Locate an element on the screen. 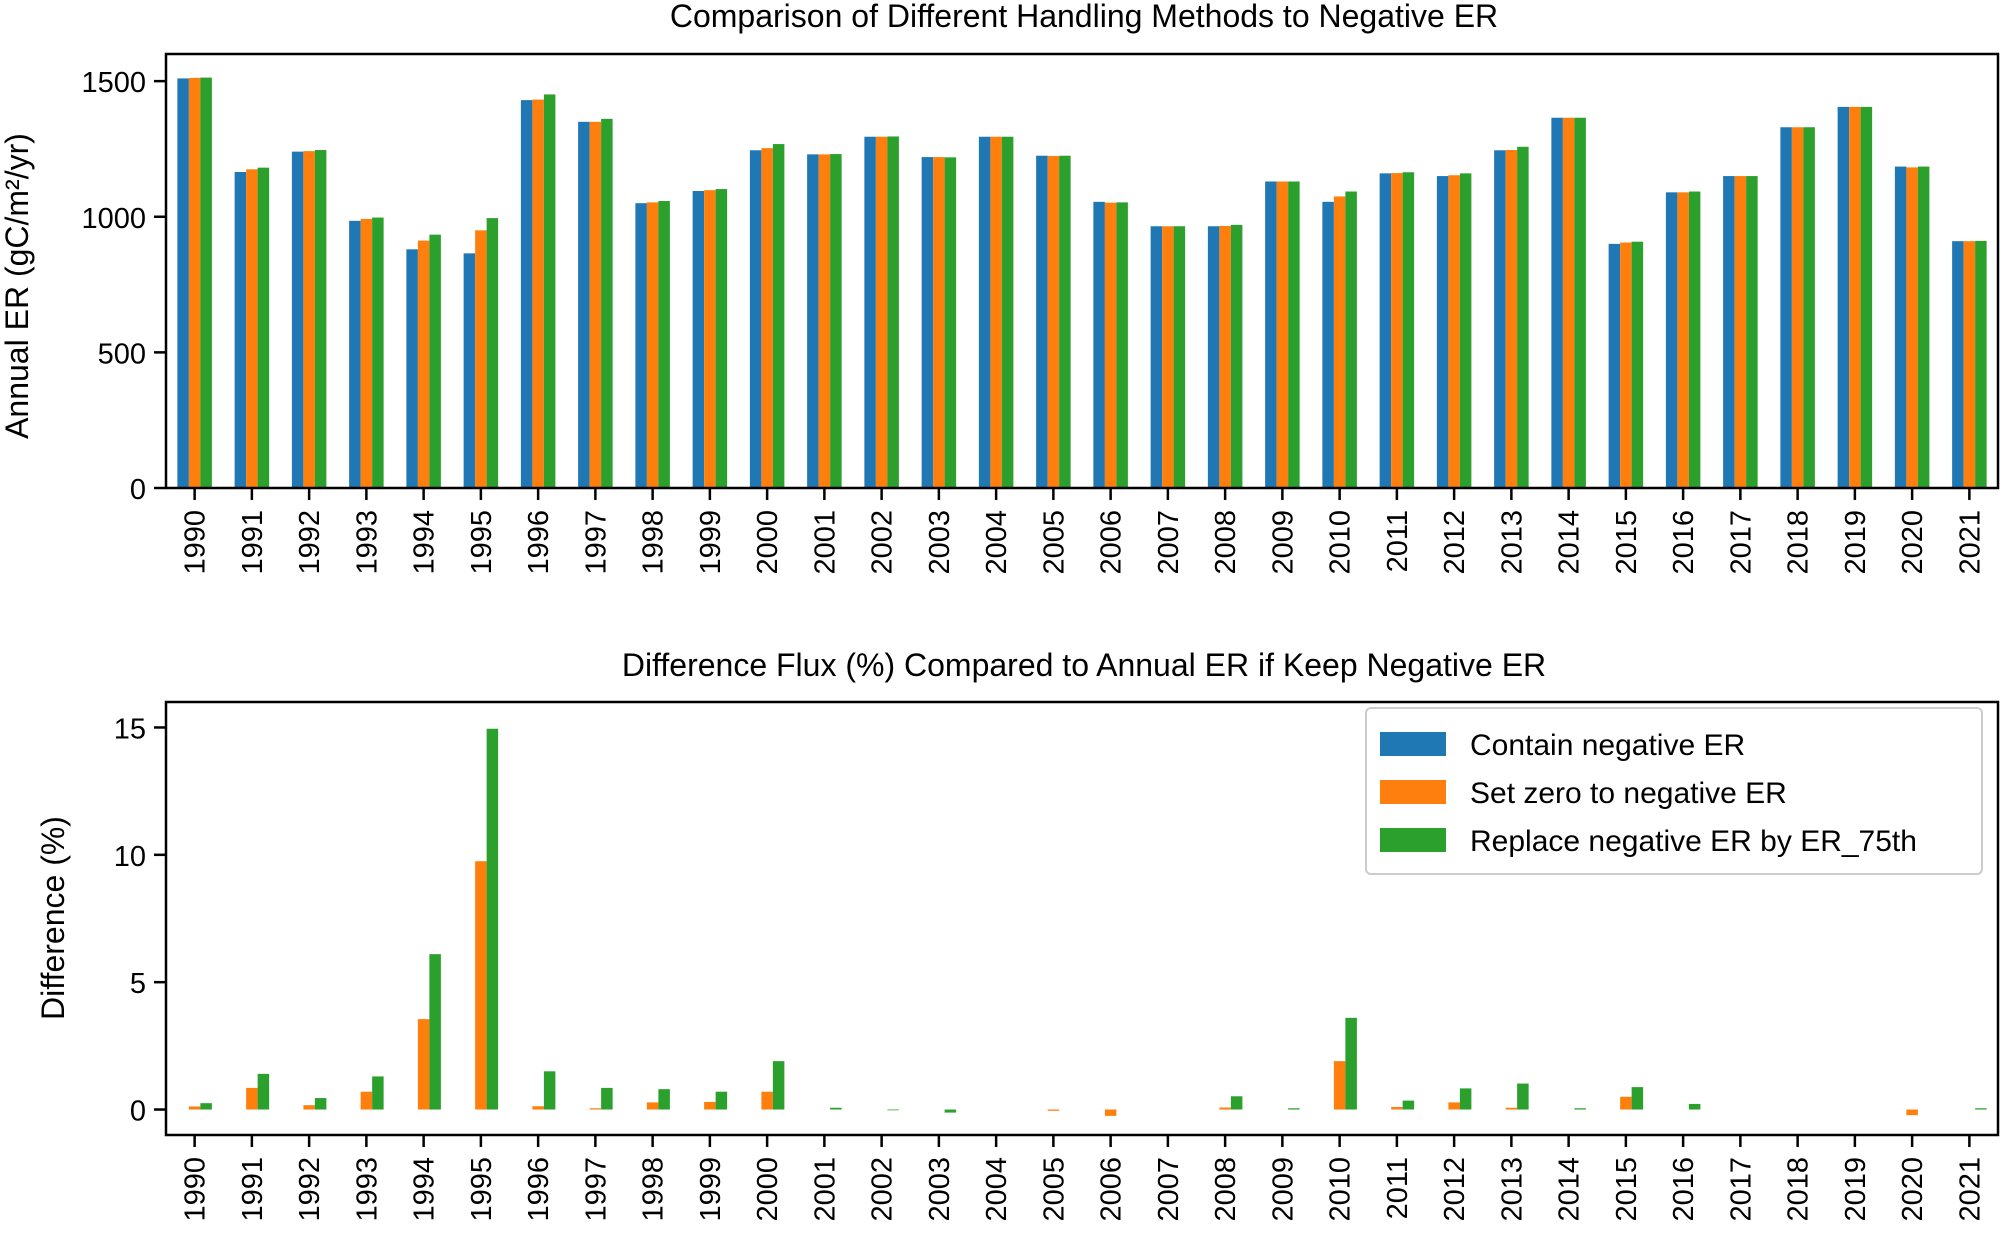  top-bar-contain-1993 is located at coordinates (355, 354).